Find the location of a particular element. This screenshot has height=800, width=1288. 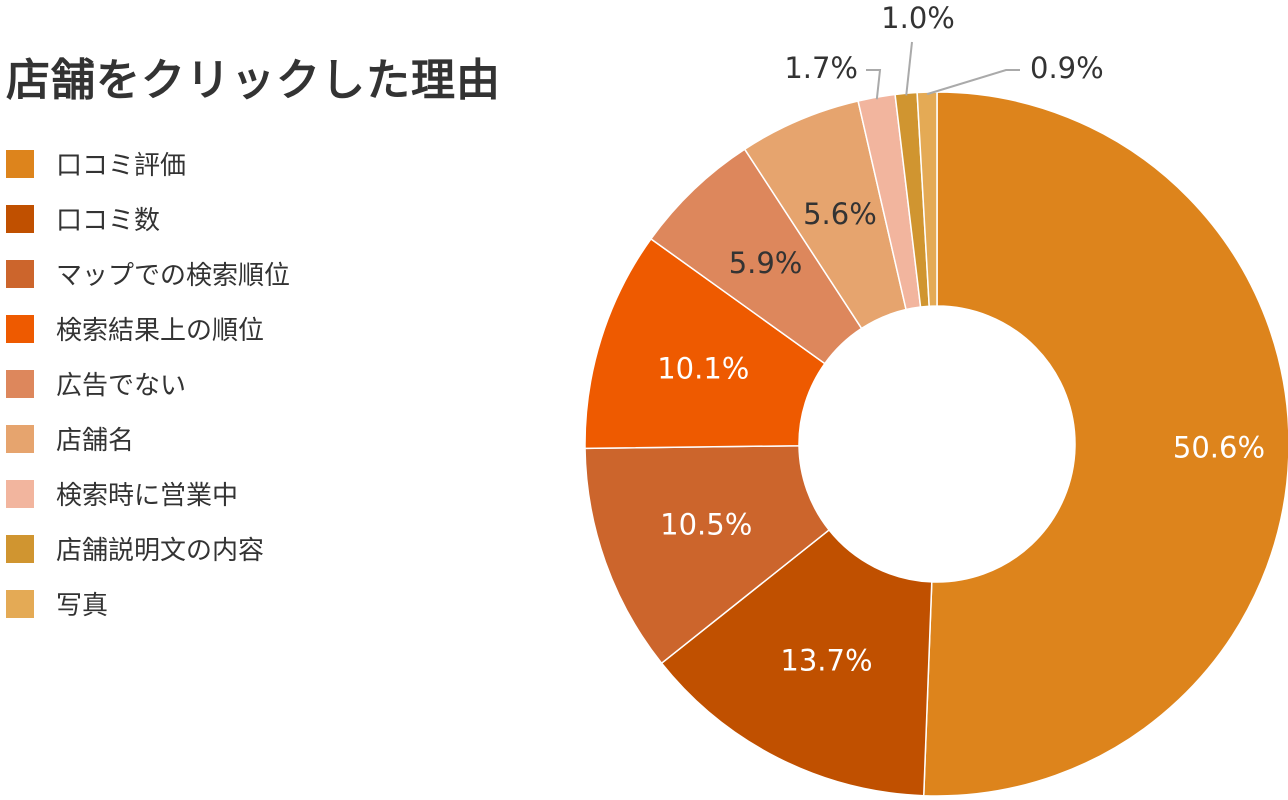

legend-label: 口コミ評価 is located at coordinates (121, 166).